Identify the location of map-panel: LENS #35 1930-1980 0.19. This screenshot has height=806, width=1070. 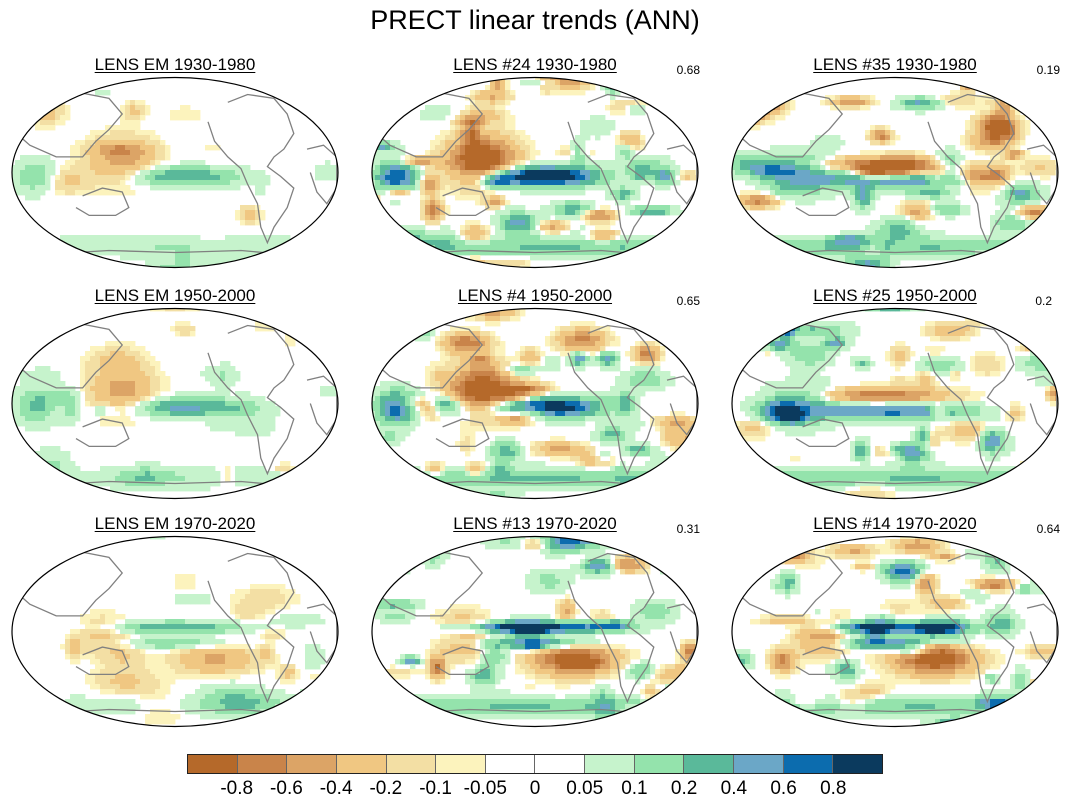
(895, 162).